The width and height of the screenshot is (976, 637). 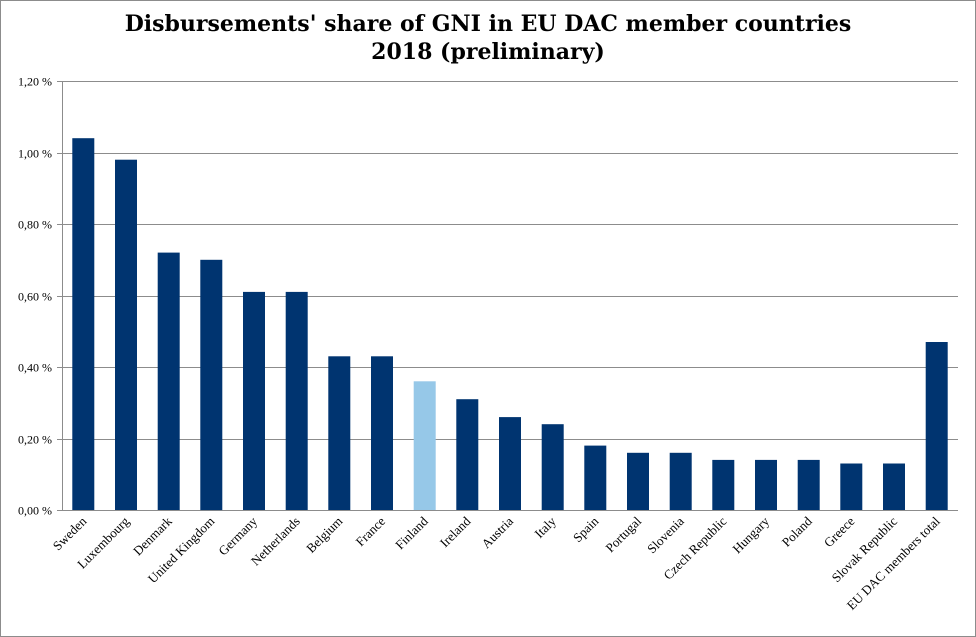 What do you see at coordinates (35, 440) in the screenshot?
I see `y-tick-label: 0,20 %` at bounding box center [35, 440].